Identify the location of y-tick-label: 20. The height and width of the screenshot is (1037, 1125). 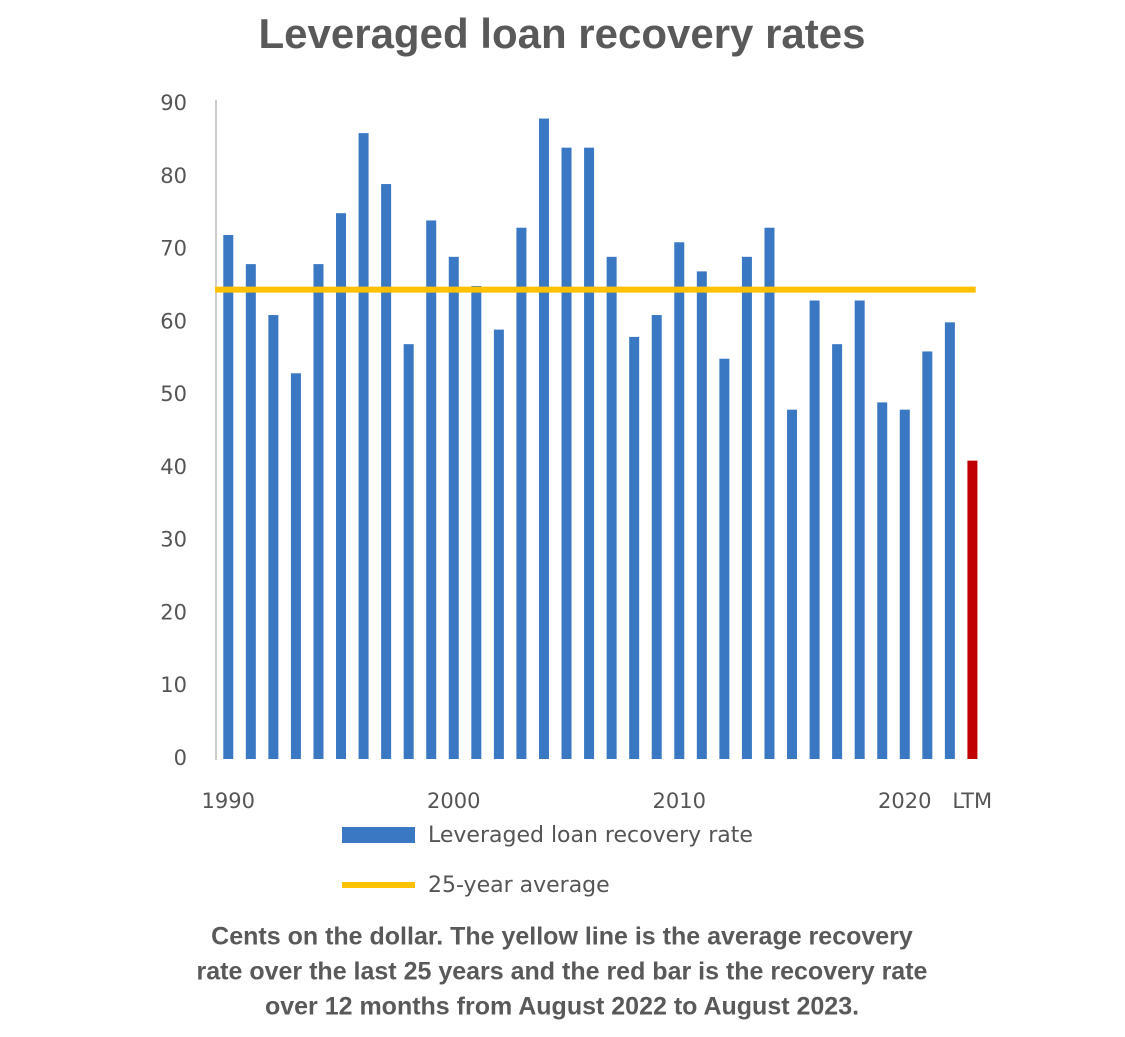
(173, 612).